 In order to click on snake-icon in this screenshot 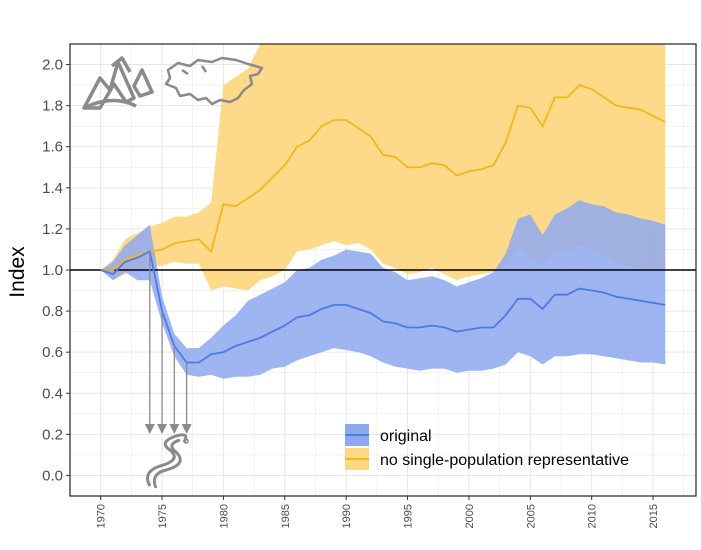, I will do `click(167, 461)`.